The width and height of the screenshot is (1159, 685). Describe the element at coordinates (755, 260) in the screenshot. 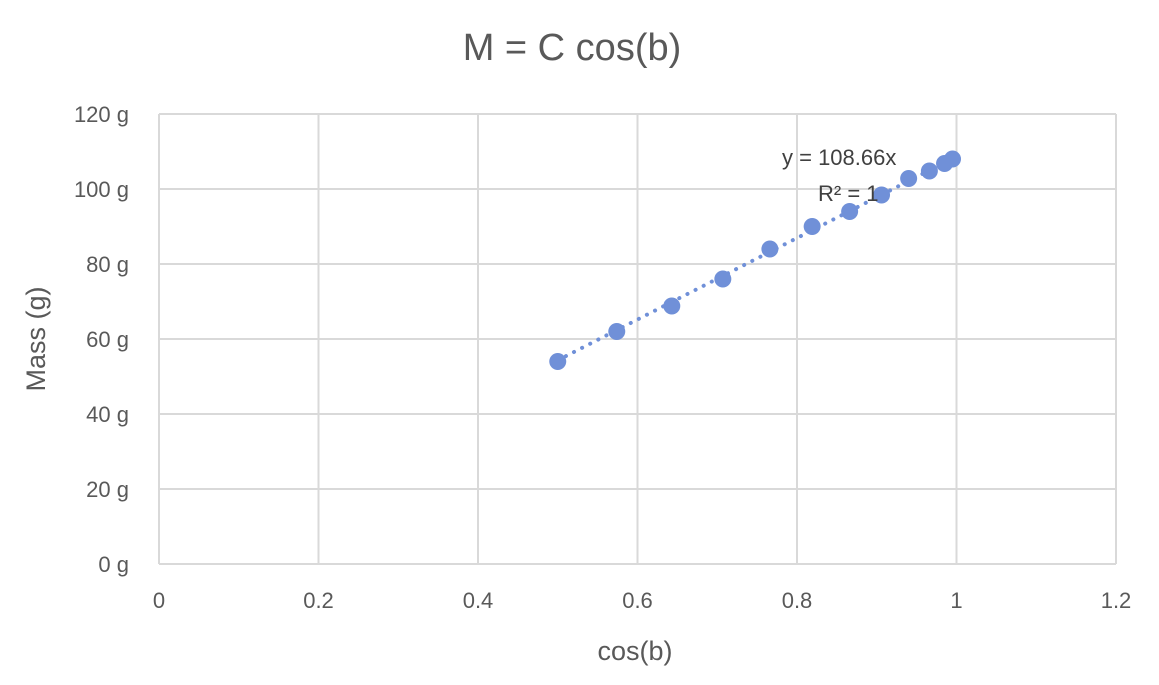

I see `data-points` at that location.